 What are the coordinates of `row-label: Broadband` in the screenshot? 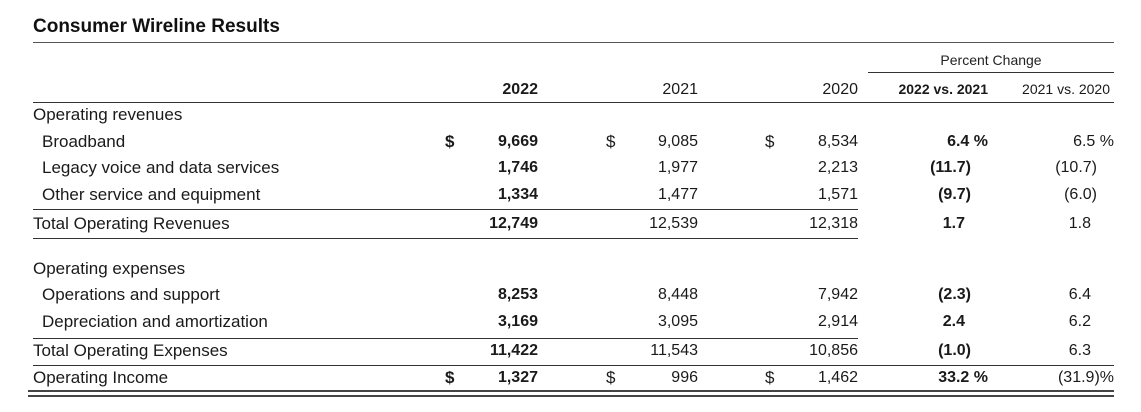 It's located at (84, 141).